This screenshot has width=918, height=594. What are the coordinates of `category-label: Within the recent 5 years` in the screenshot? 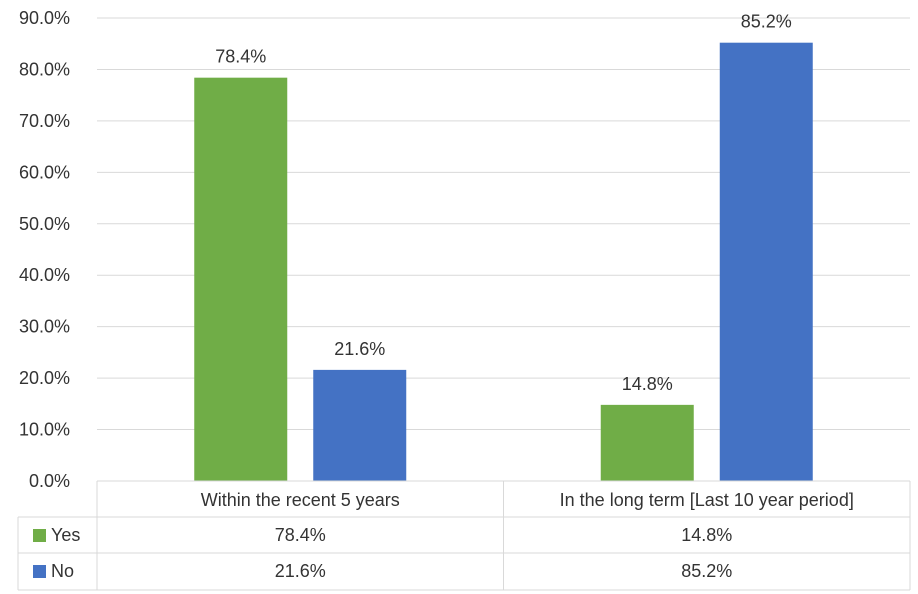 It's located at (300, 500).